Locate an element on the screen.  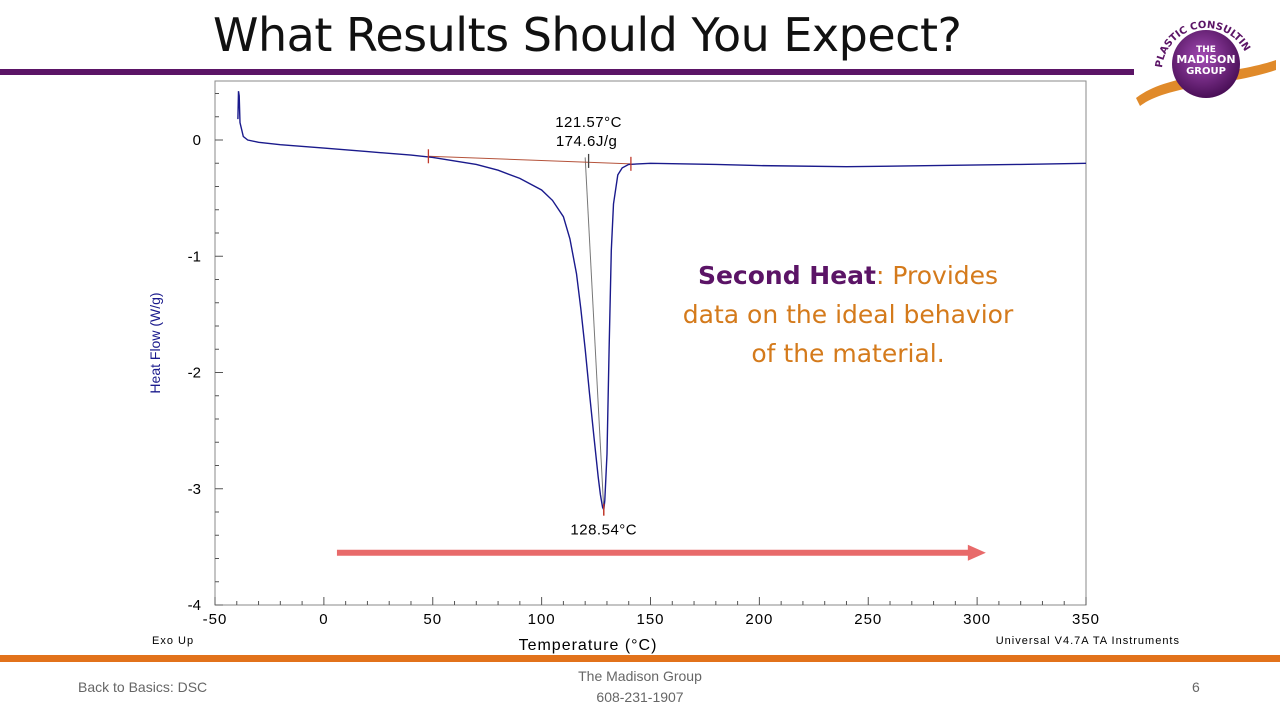
x-tick-label: 100 is located at coordinates (542, 619).